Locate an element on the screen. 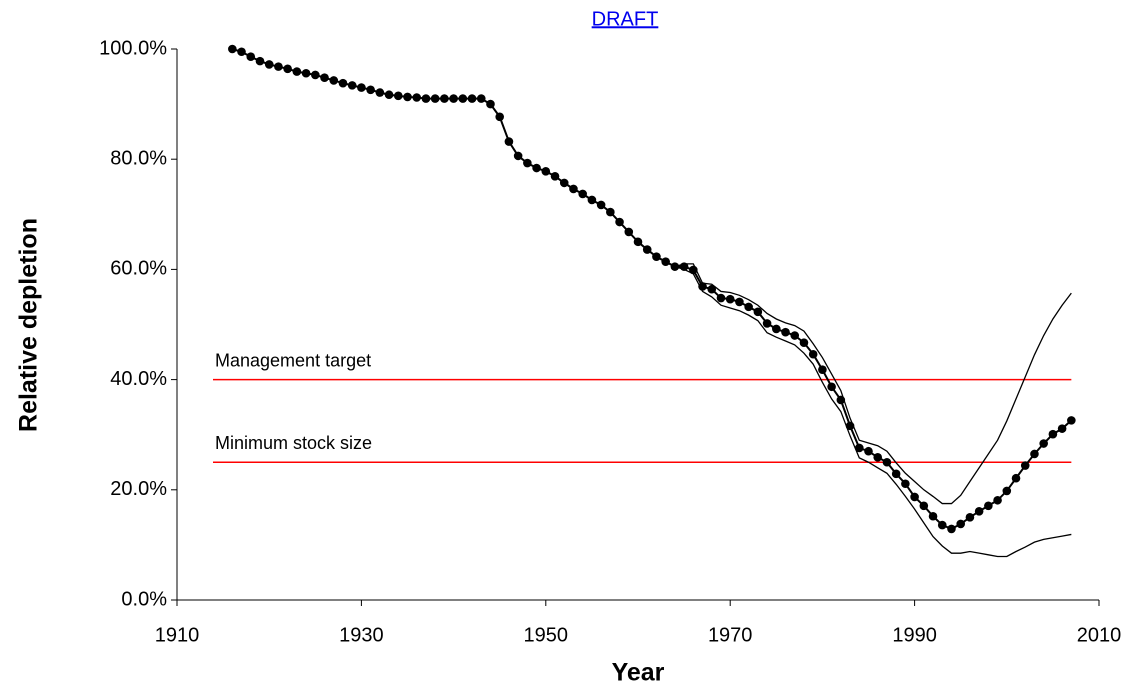 This screenshot has height=689, width=1130. y-tick-label: 40.0% is located at coordinates (138, 379).